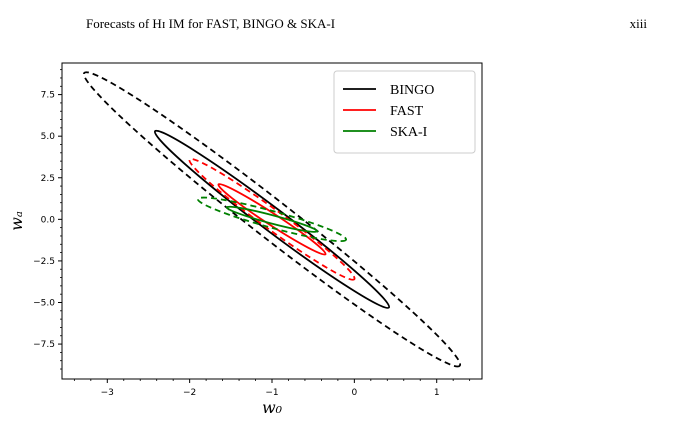 Image resolution: width=676 pixels, height=425 pixels. I want to click on y-tick-label: −7.5, so click(44, 345).